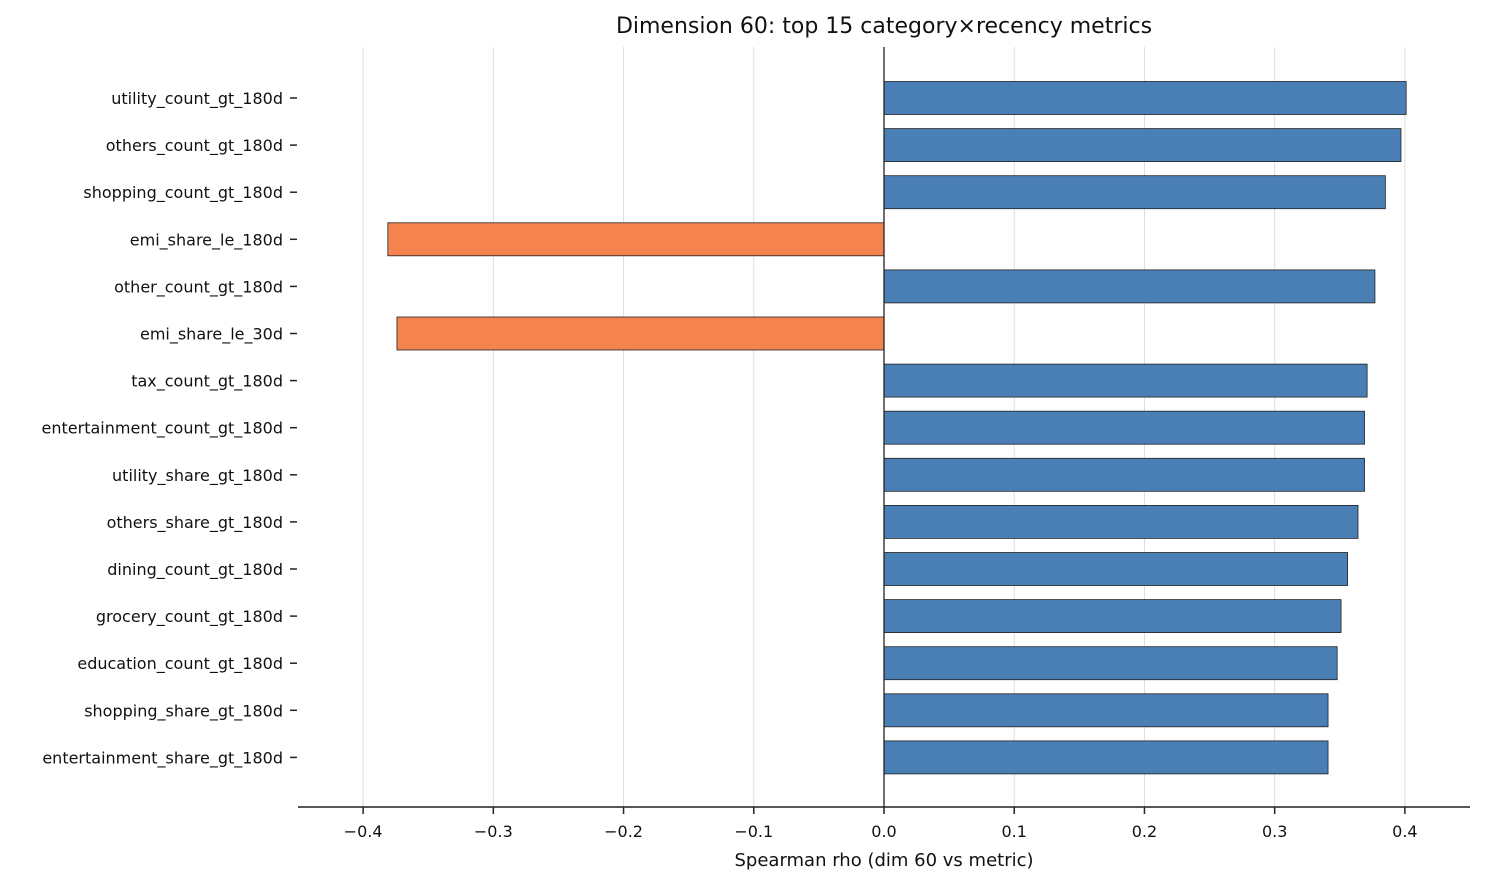 The image size is (1485, 885). What do you see at coordinates (1404, 831) in the screenshot?
I see `x-tick-label: 0.4` at bounding box center [1404, 831].